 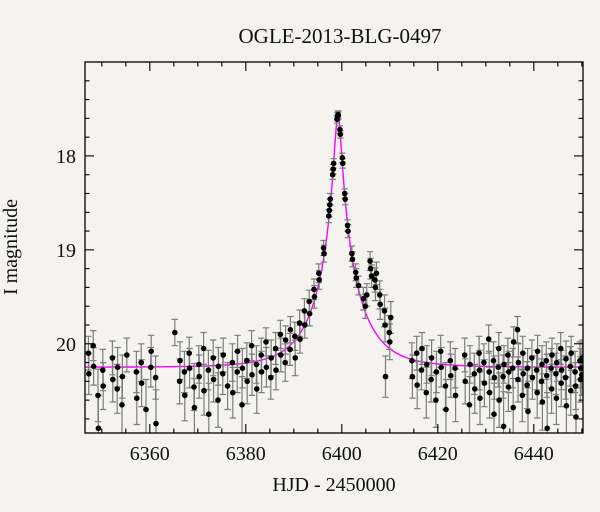 What do you see at coordinates (66, 157) in the screenshot?
I see `y-tick-label: 18` at bounding box center [66, 157].